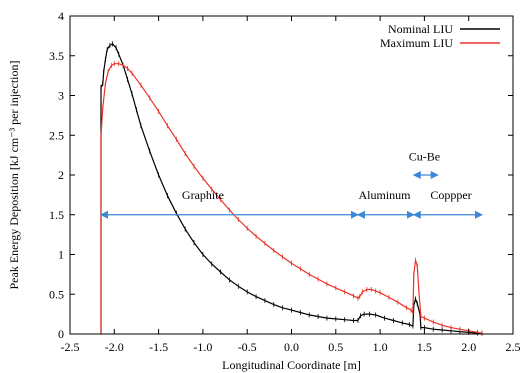 The height and width of the screenshot is (373, 528). Describe the element at coordinates (70, 347) in the screenshot. I see `x-tick-label: -2.5` at that location.